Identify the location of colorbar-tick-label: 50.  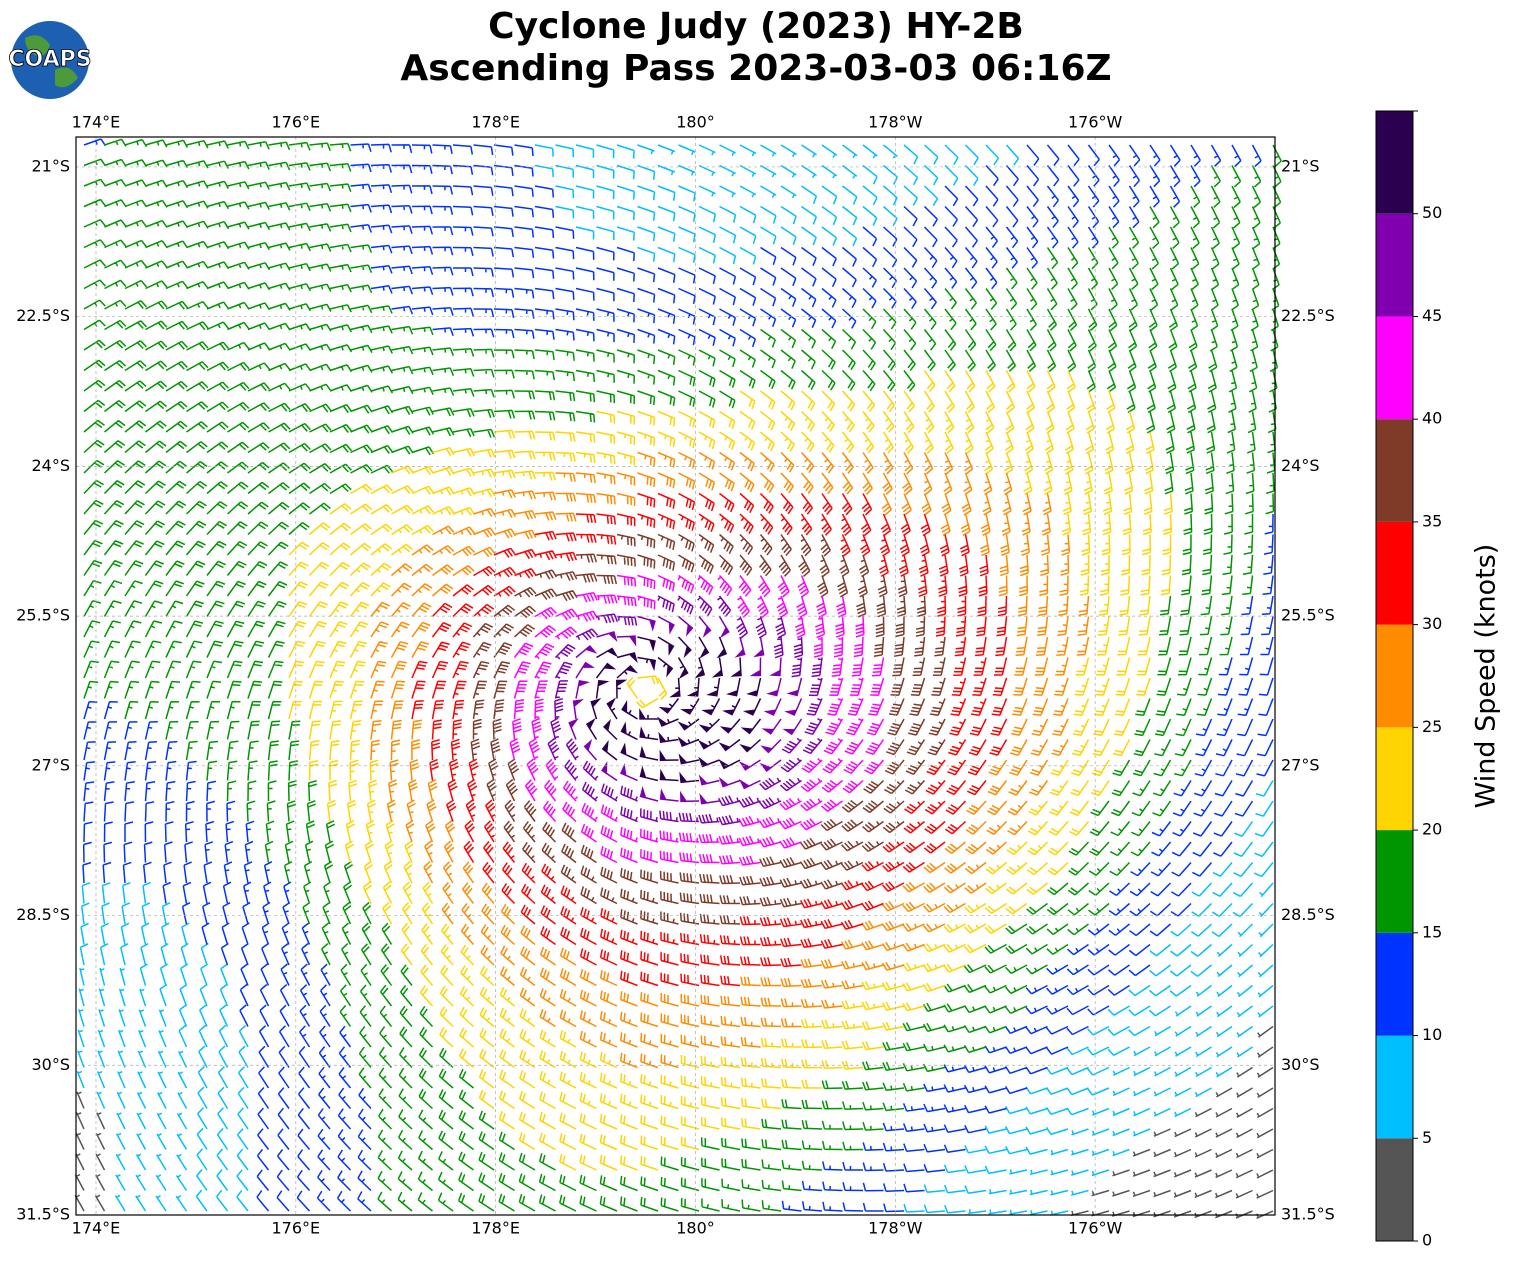
(1432, 212).